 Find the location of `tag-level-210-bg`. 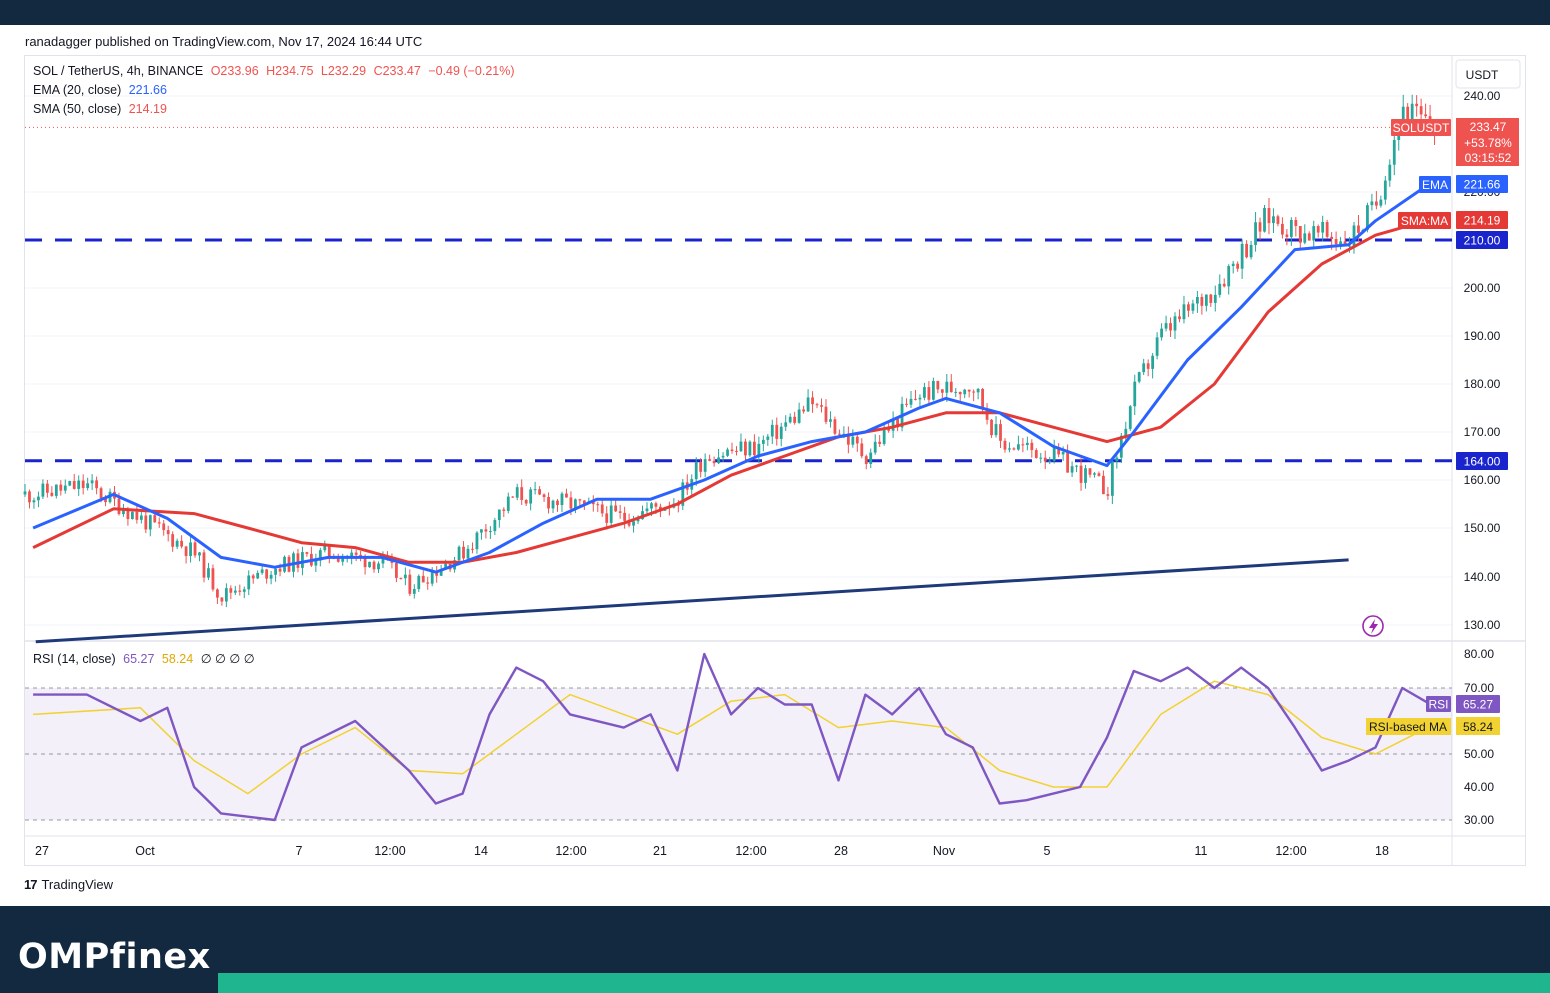

tag-level-210-bg is located at coordinates (1482, 240).